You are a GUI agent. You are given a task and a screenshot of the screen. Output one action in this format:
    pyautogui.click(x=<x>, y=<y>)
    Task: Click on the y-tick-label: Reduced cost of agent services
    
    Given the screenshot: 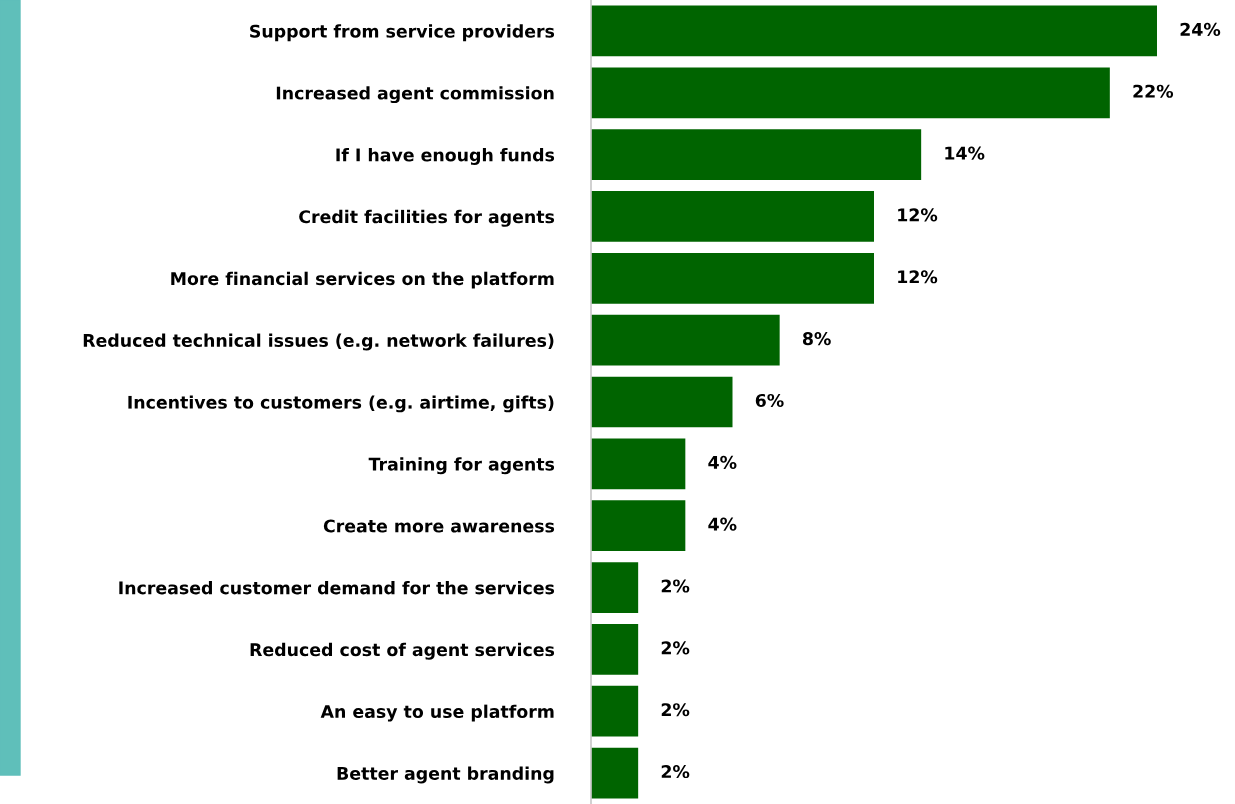 What is the action you would take?
    pyautogui.click(x=402, y=651)
    